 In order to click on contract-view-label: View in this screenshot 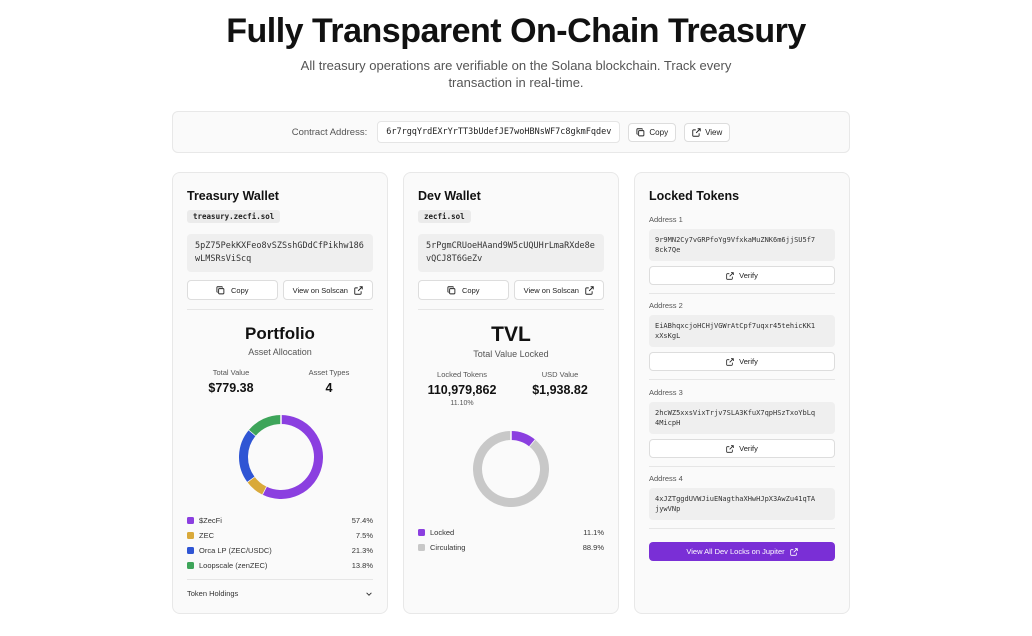, I will do `click(714, 132)`.